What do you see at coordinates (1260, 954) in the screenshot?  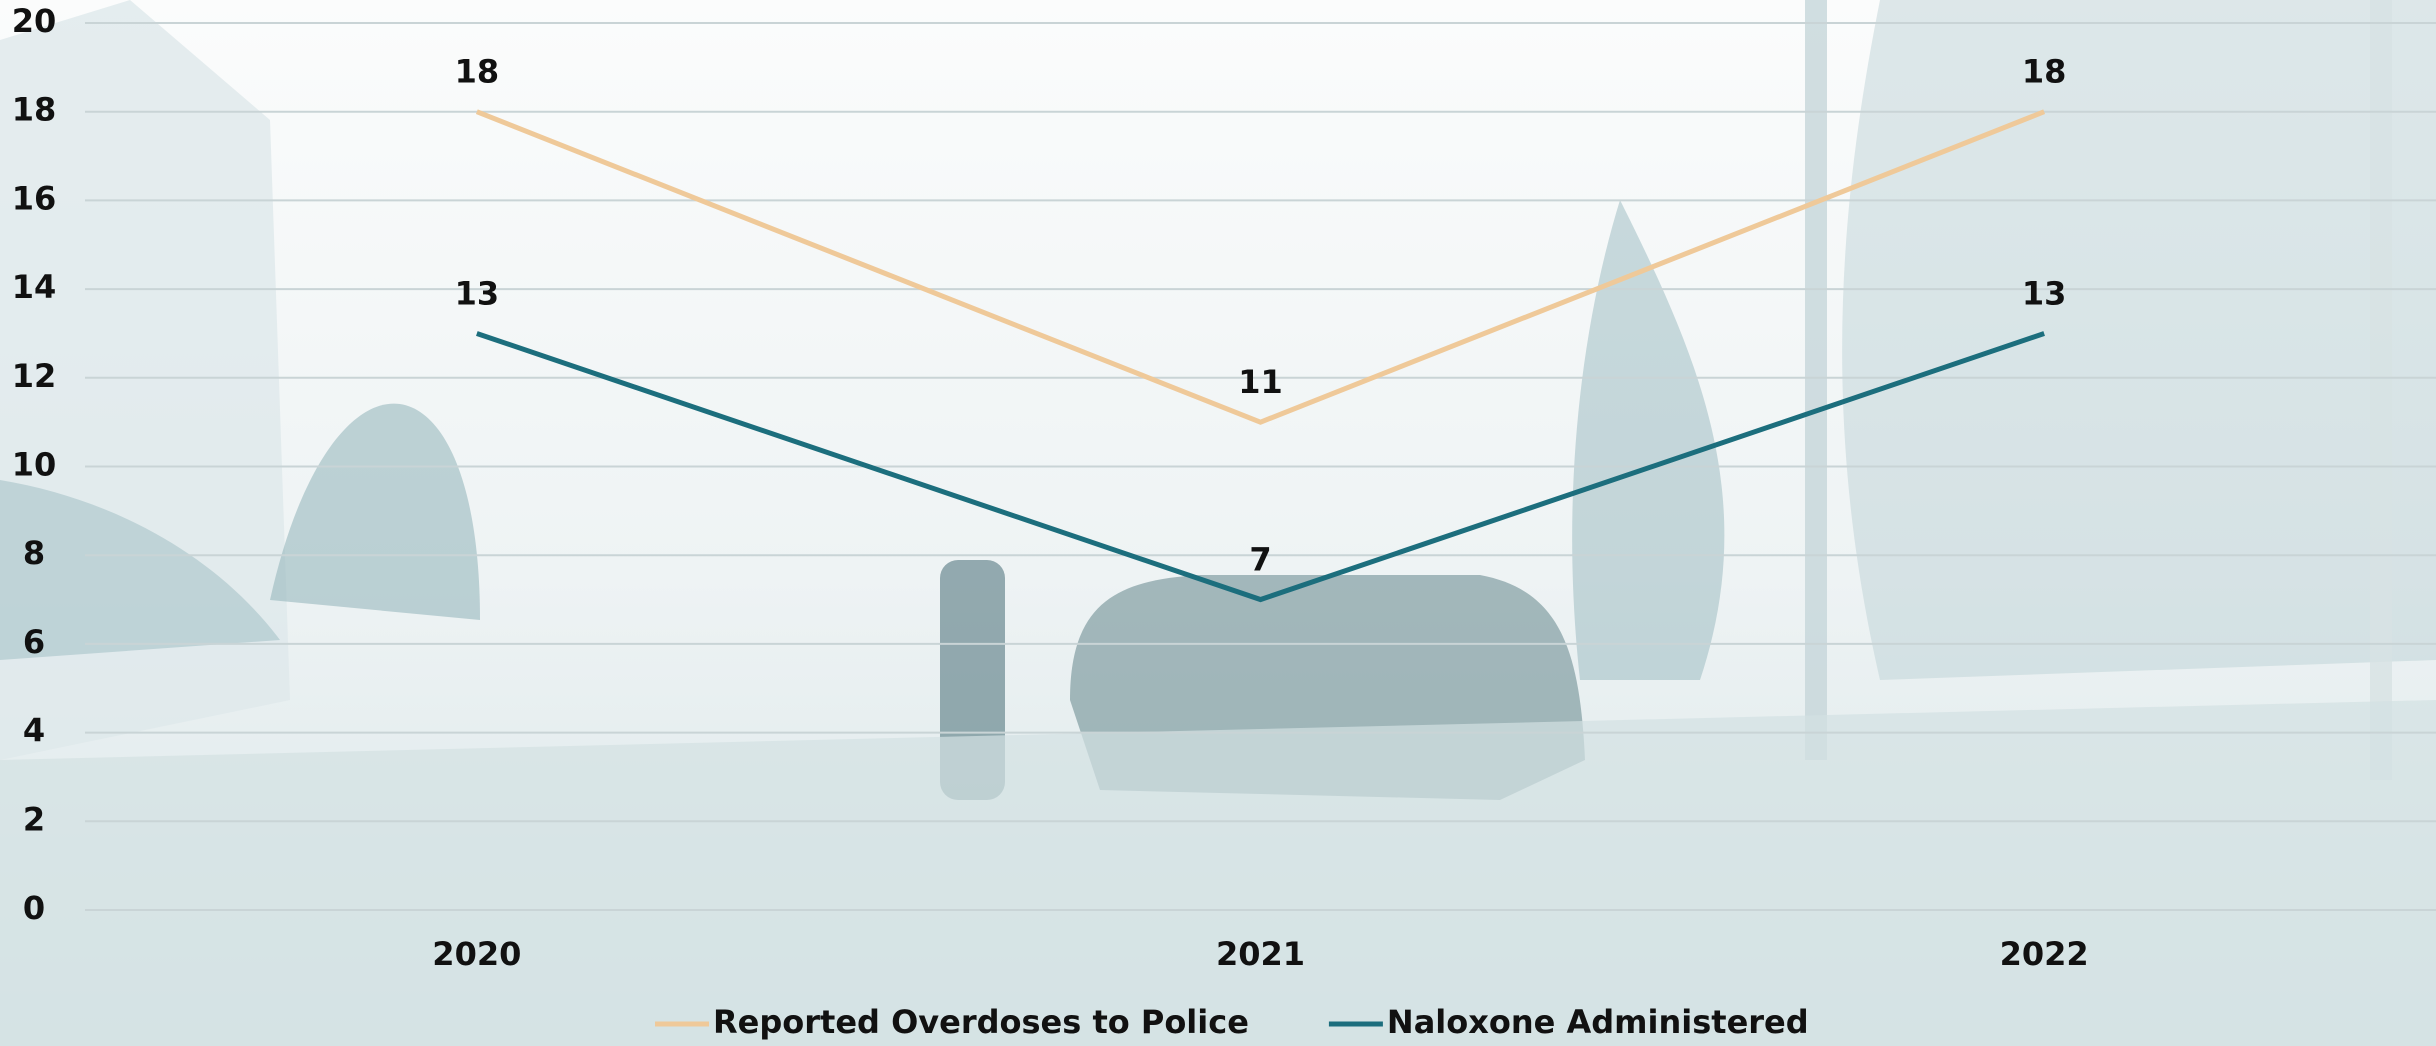 I see `x-tick-label: 2021` at bounding box center [1260, 954].